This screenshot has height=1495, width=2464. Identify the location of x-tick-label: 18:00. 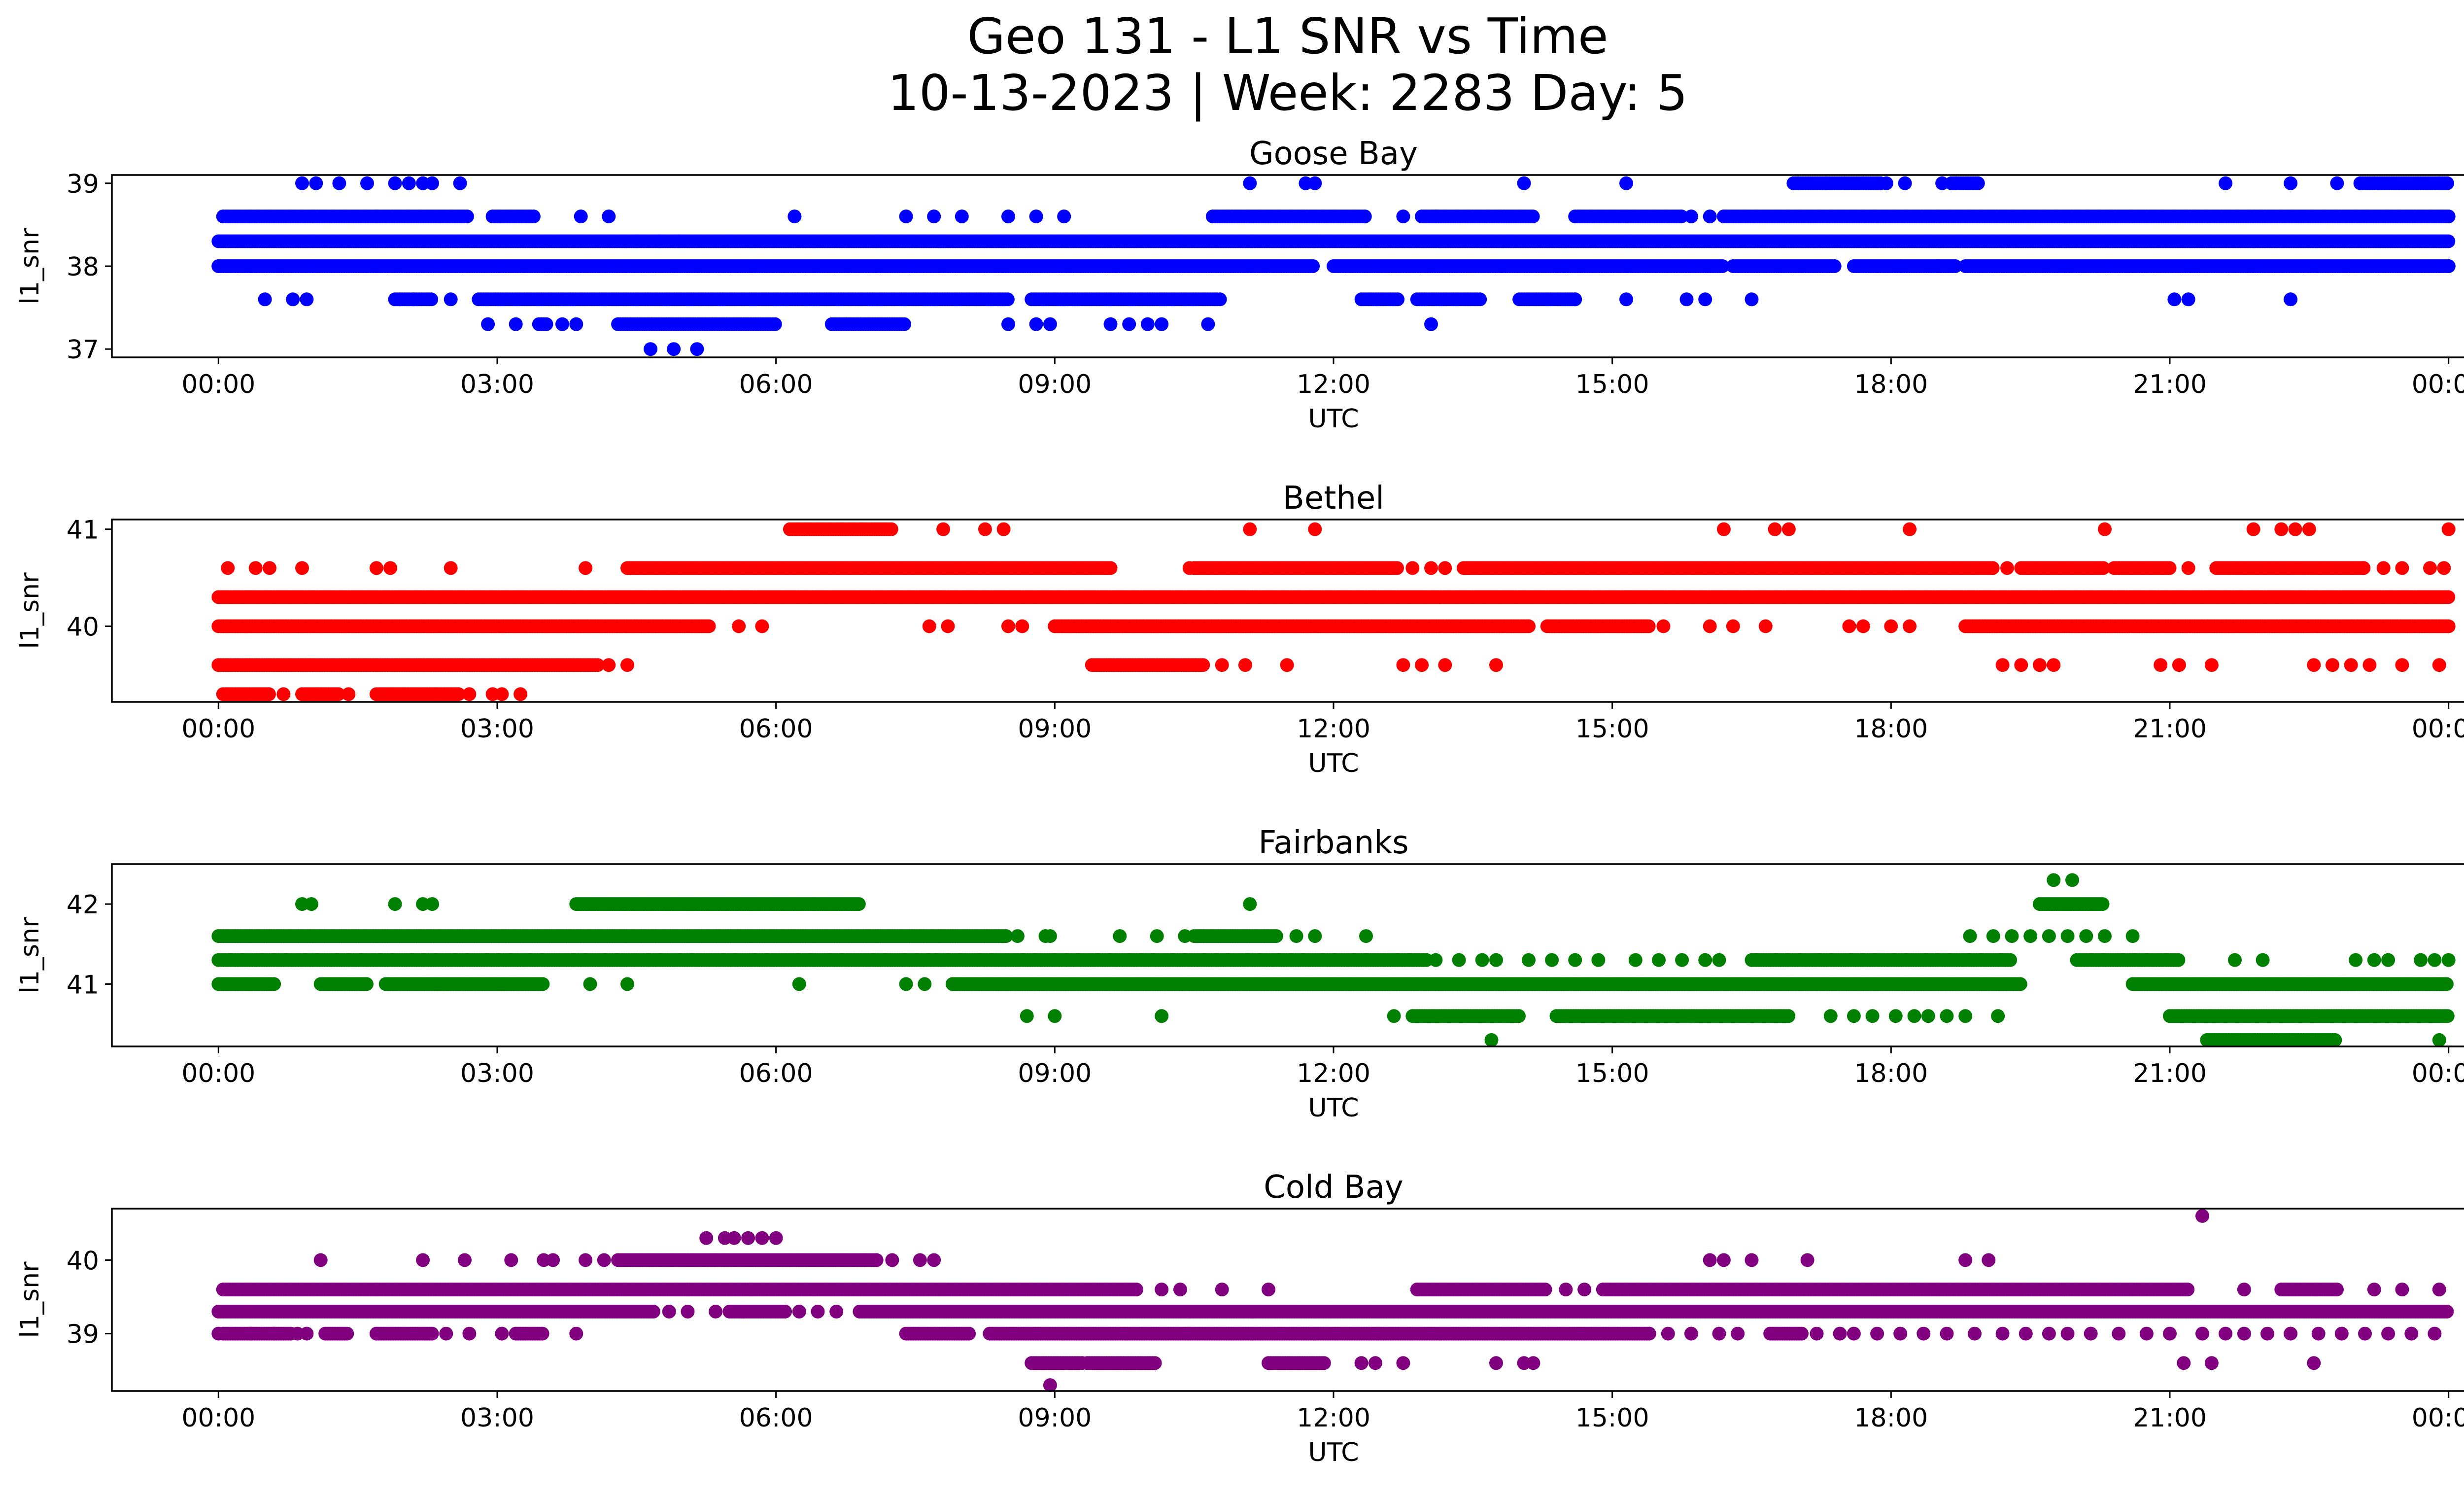
(1891, 384).